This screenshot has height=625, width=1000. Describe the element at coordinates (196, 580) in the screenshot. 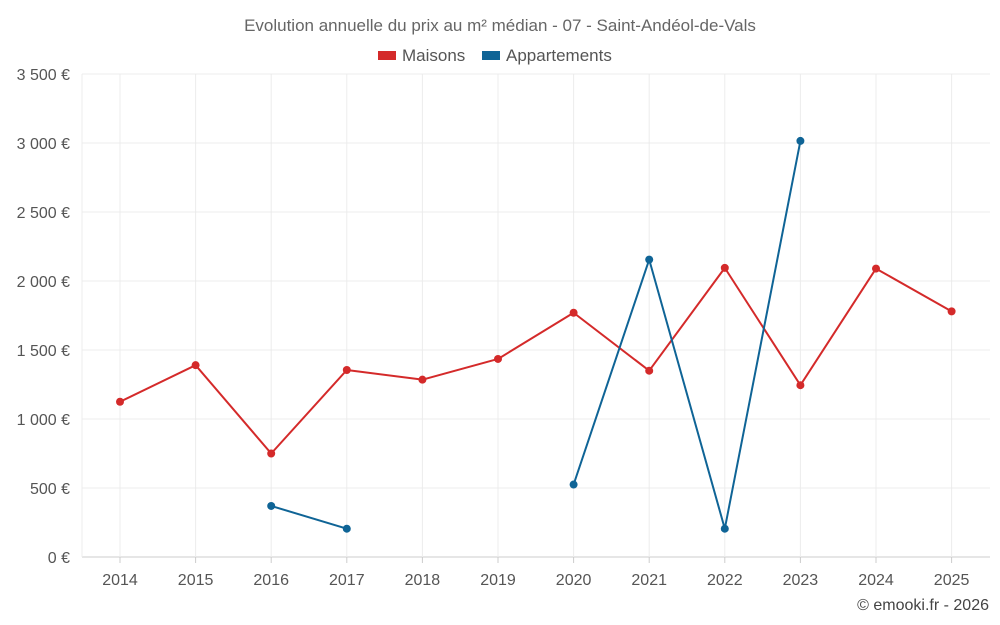

I see `x-tick-label: 2015` at that location.